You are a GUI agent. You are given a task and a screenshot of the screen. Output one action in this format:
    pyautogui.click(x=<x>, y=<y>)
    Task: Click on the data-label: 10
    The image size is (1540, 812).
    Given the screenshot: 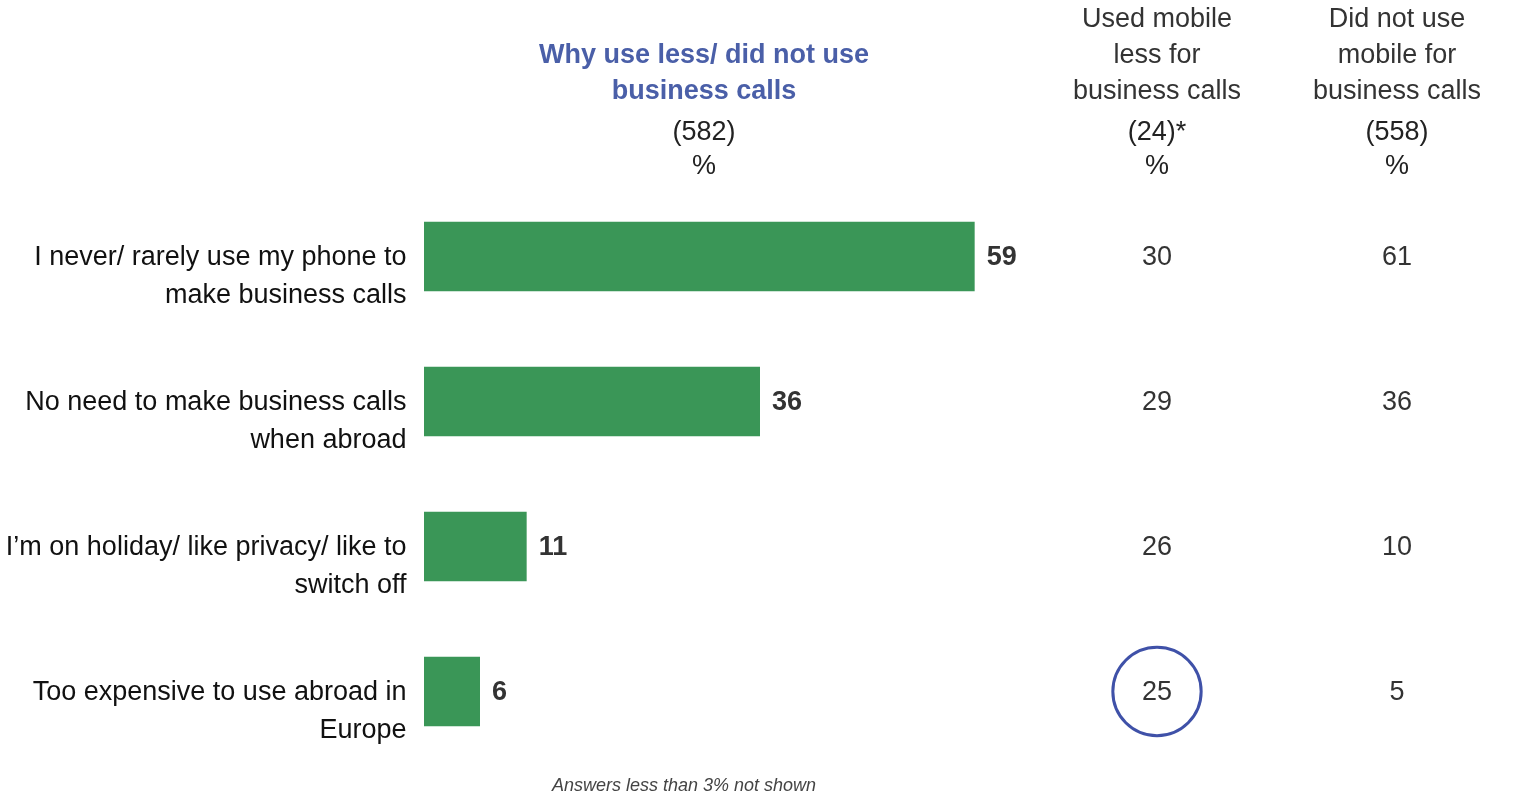 What is the action you would take?
    pyautogui.click(x=1397, y=545)
    